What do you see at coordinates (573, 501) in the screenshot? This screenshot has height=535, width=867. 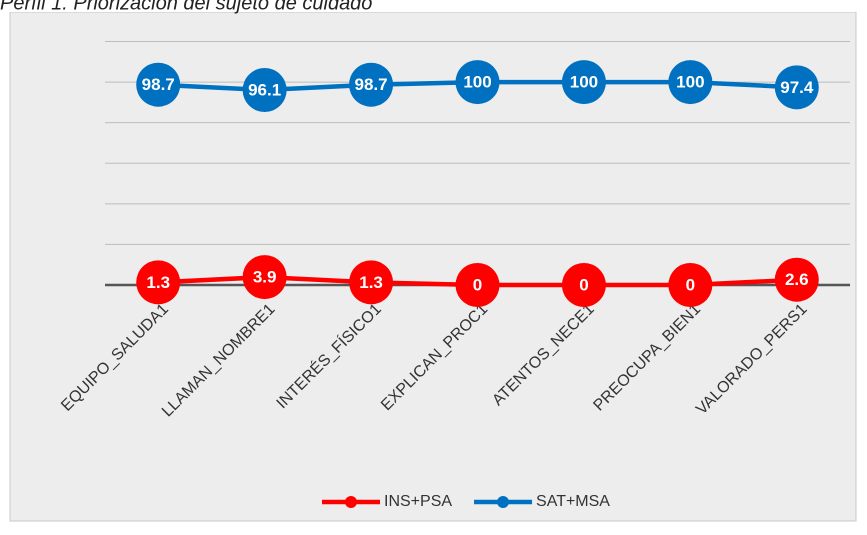 I see `legend-label: SAT+MSA` at bounding box center [573, 501].